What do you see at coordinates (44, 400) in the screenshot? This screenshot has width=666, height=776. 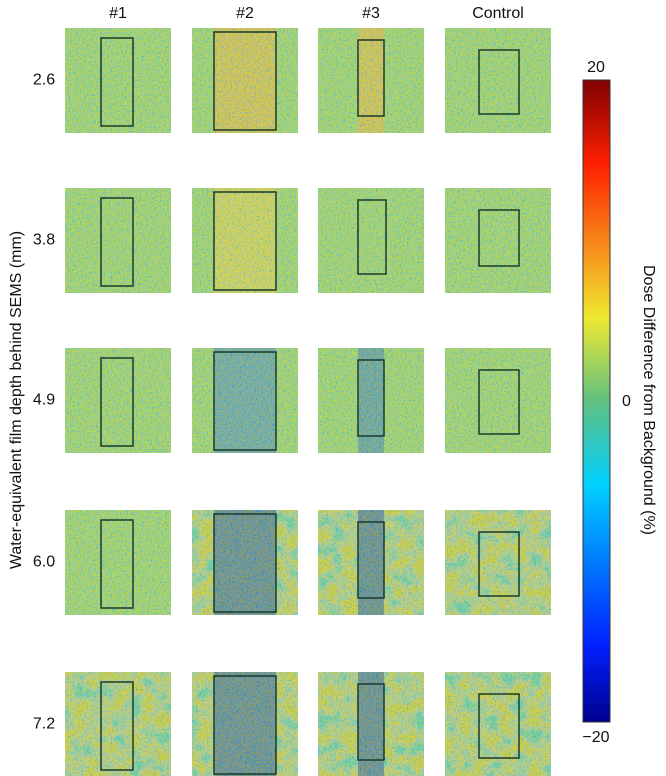 I see `row-label: 4.9` at bounding box center [44, 400].